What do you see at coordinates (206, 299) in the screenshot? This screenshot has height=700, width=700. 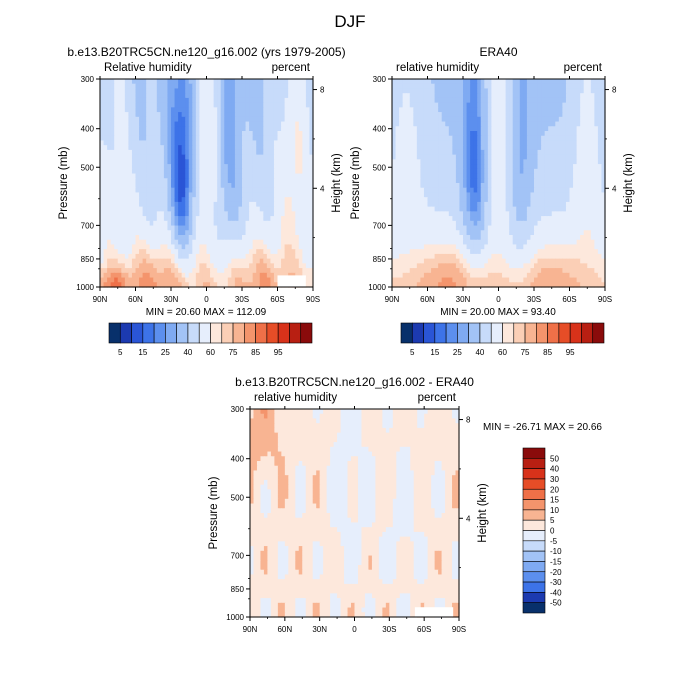 I see `x-tick-label: 0` at bounding box center [206, 299].